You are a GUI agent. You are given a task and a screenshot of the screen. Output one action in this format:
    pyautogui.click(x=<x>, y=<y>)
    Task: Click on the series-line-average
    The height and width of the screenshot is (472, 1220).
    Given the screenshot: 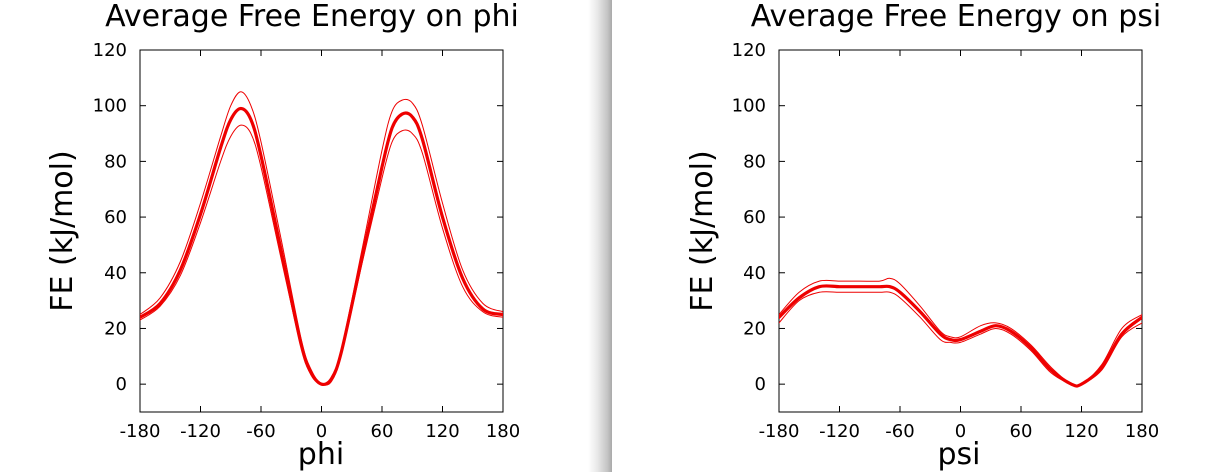 What is the action you would take?
    pyautogui.click(x=960, y=336)
    